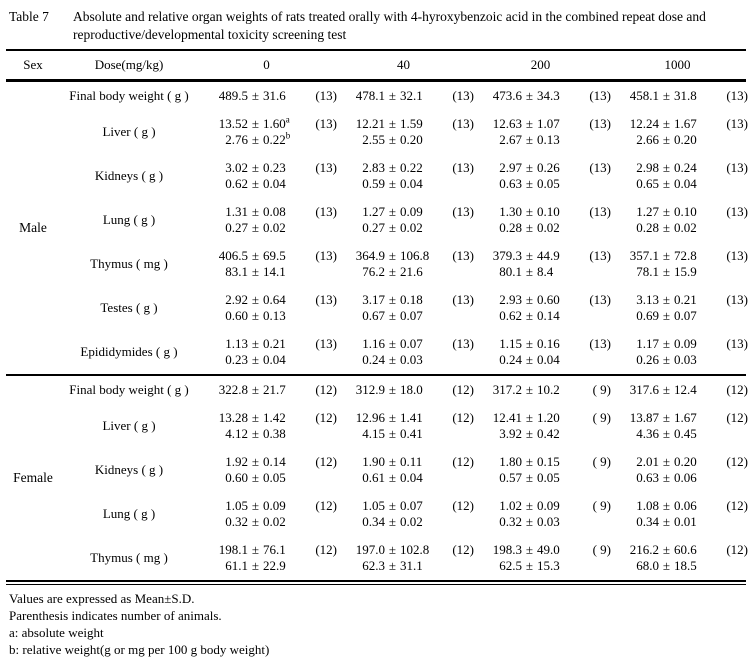 This screenshot has width=750, height=658. Describe the element at coordinates (411, 167) in the screenshot. I see `sd-value: 0.22` at that location.